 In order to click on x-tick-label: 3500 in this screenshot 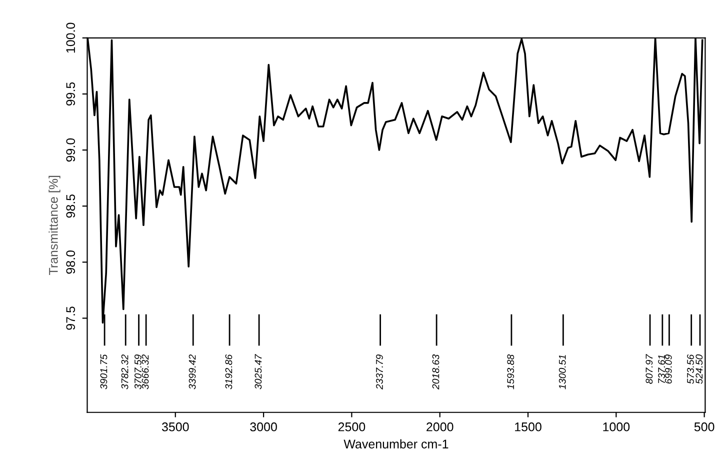, I will do `click(175, 427)`.